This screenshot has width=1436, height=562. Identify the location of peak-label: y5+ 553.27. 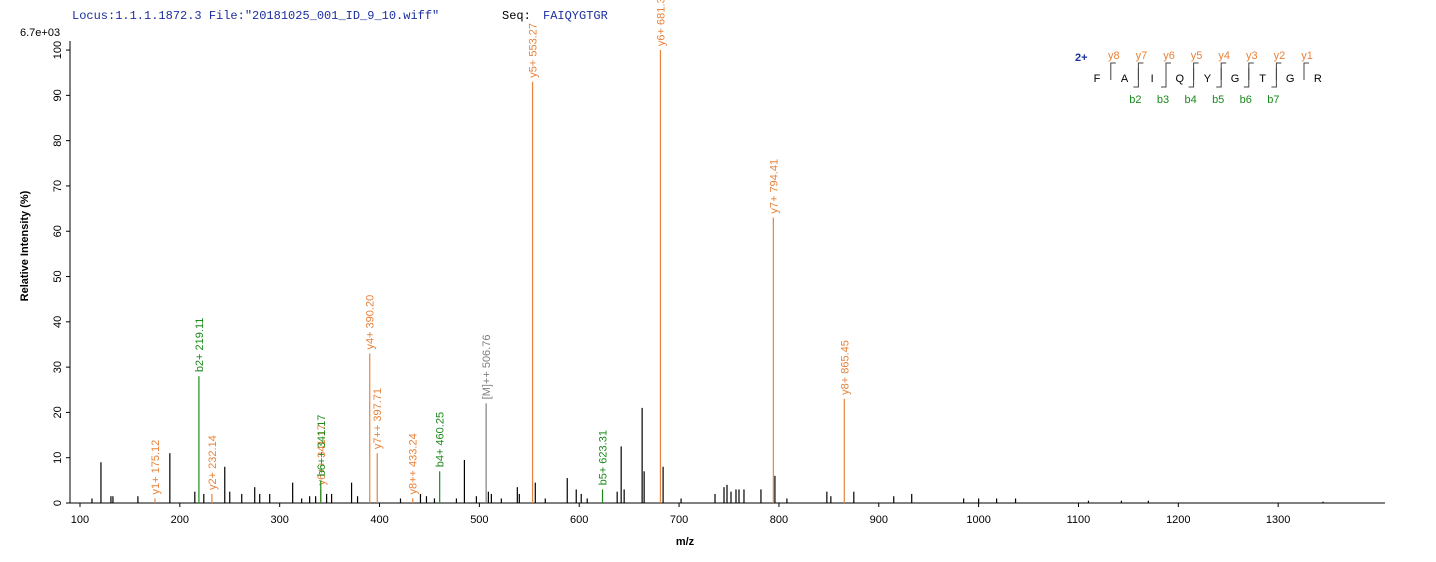
(534, 50).